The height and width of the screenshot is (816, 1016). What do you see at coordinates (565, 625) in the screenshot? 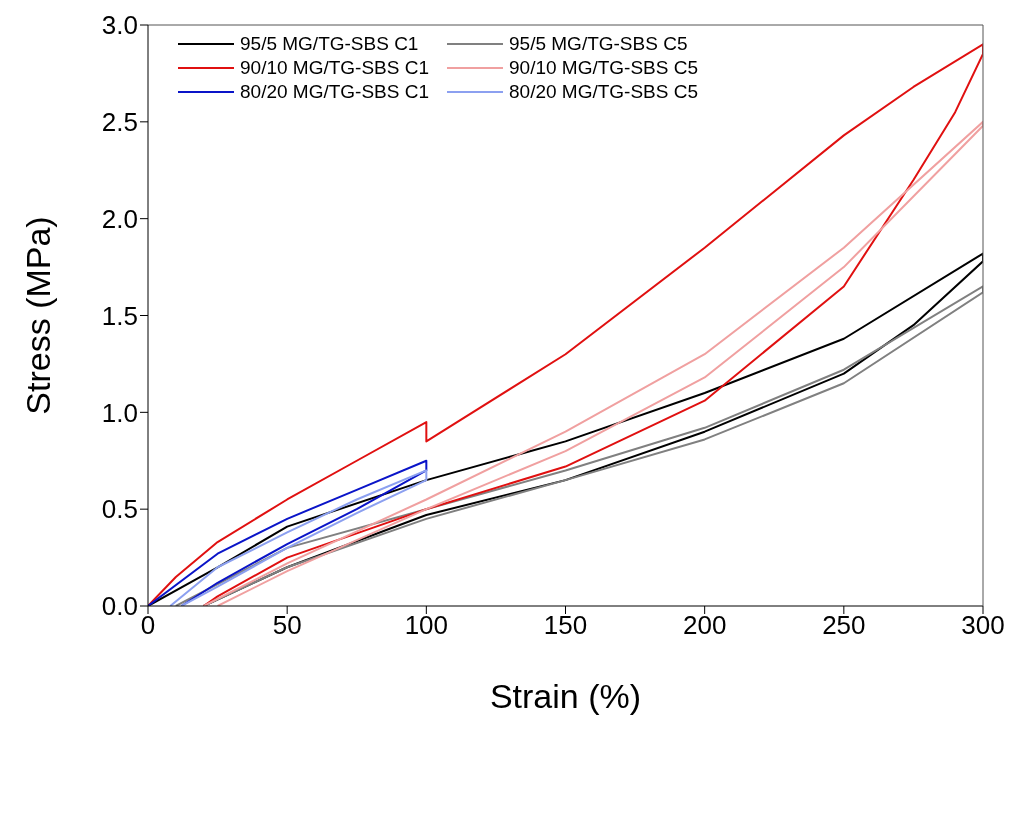
I see `x-tick-label: 150` at bounding box center [565, 625].